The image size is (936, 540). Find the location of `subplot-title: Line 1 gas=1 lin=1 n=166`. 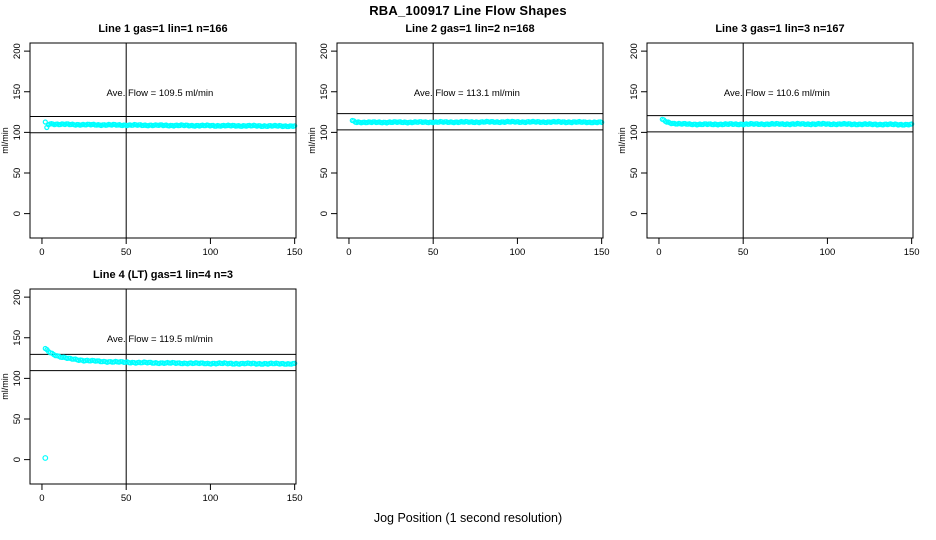

subplot-title: Line 1 gas=1 lin=1 n=166 is located at coordinates (162, 29).